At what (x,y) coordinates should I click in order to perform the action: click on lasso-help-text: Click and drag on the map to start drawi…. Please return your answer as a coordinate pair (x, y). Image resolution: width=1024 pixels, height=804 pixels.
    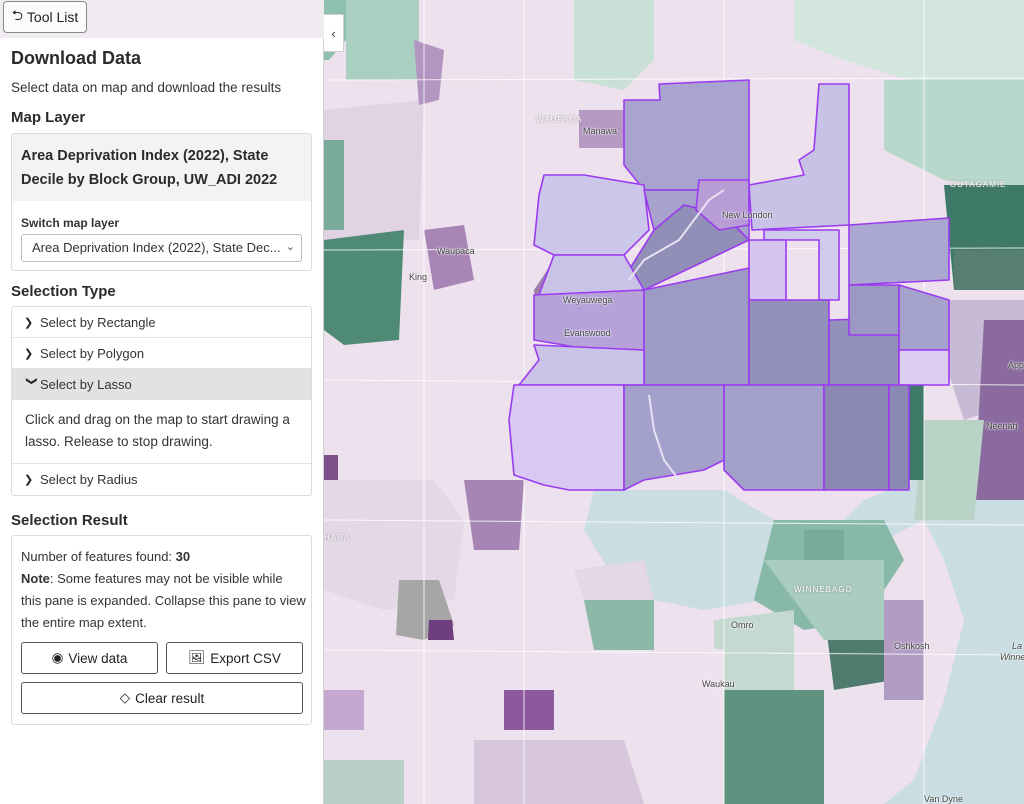
    Looking at the image, I should click on (161, 432).